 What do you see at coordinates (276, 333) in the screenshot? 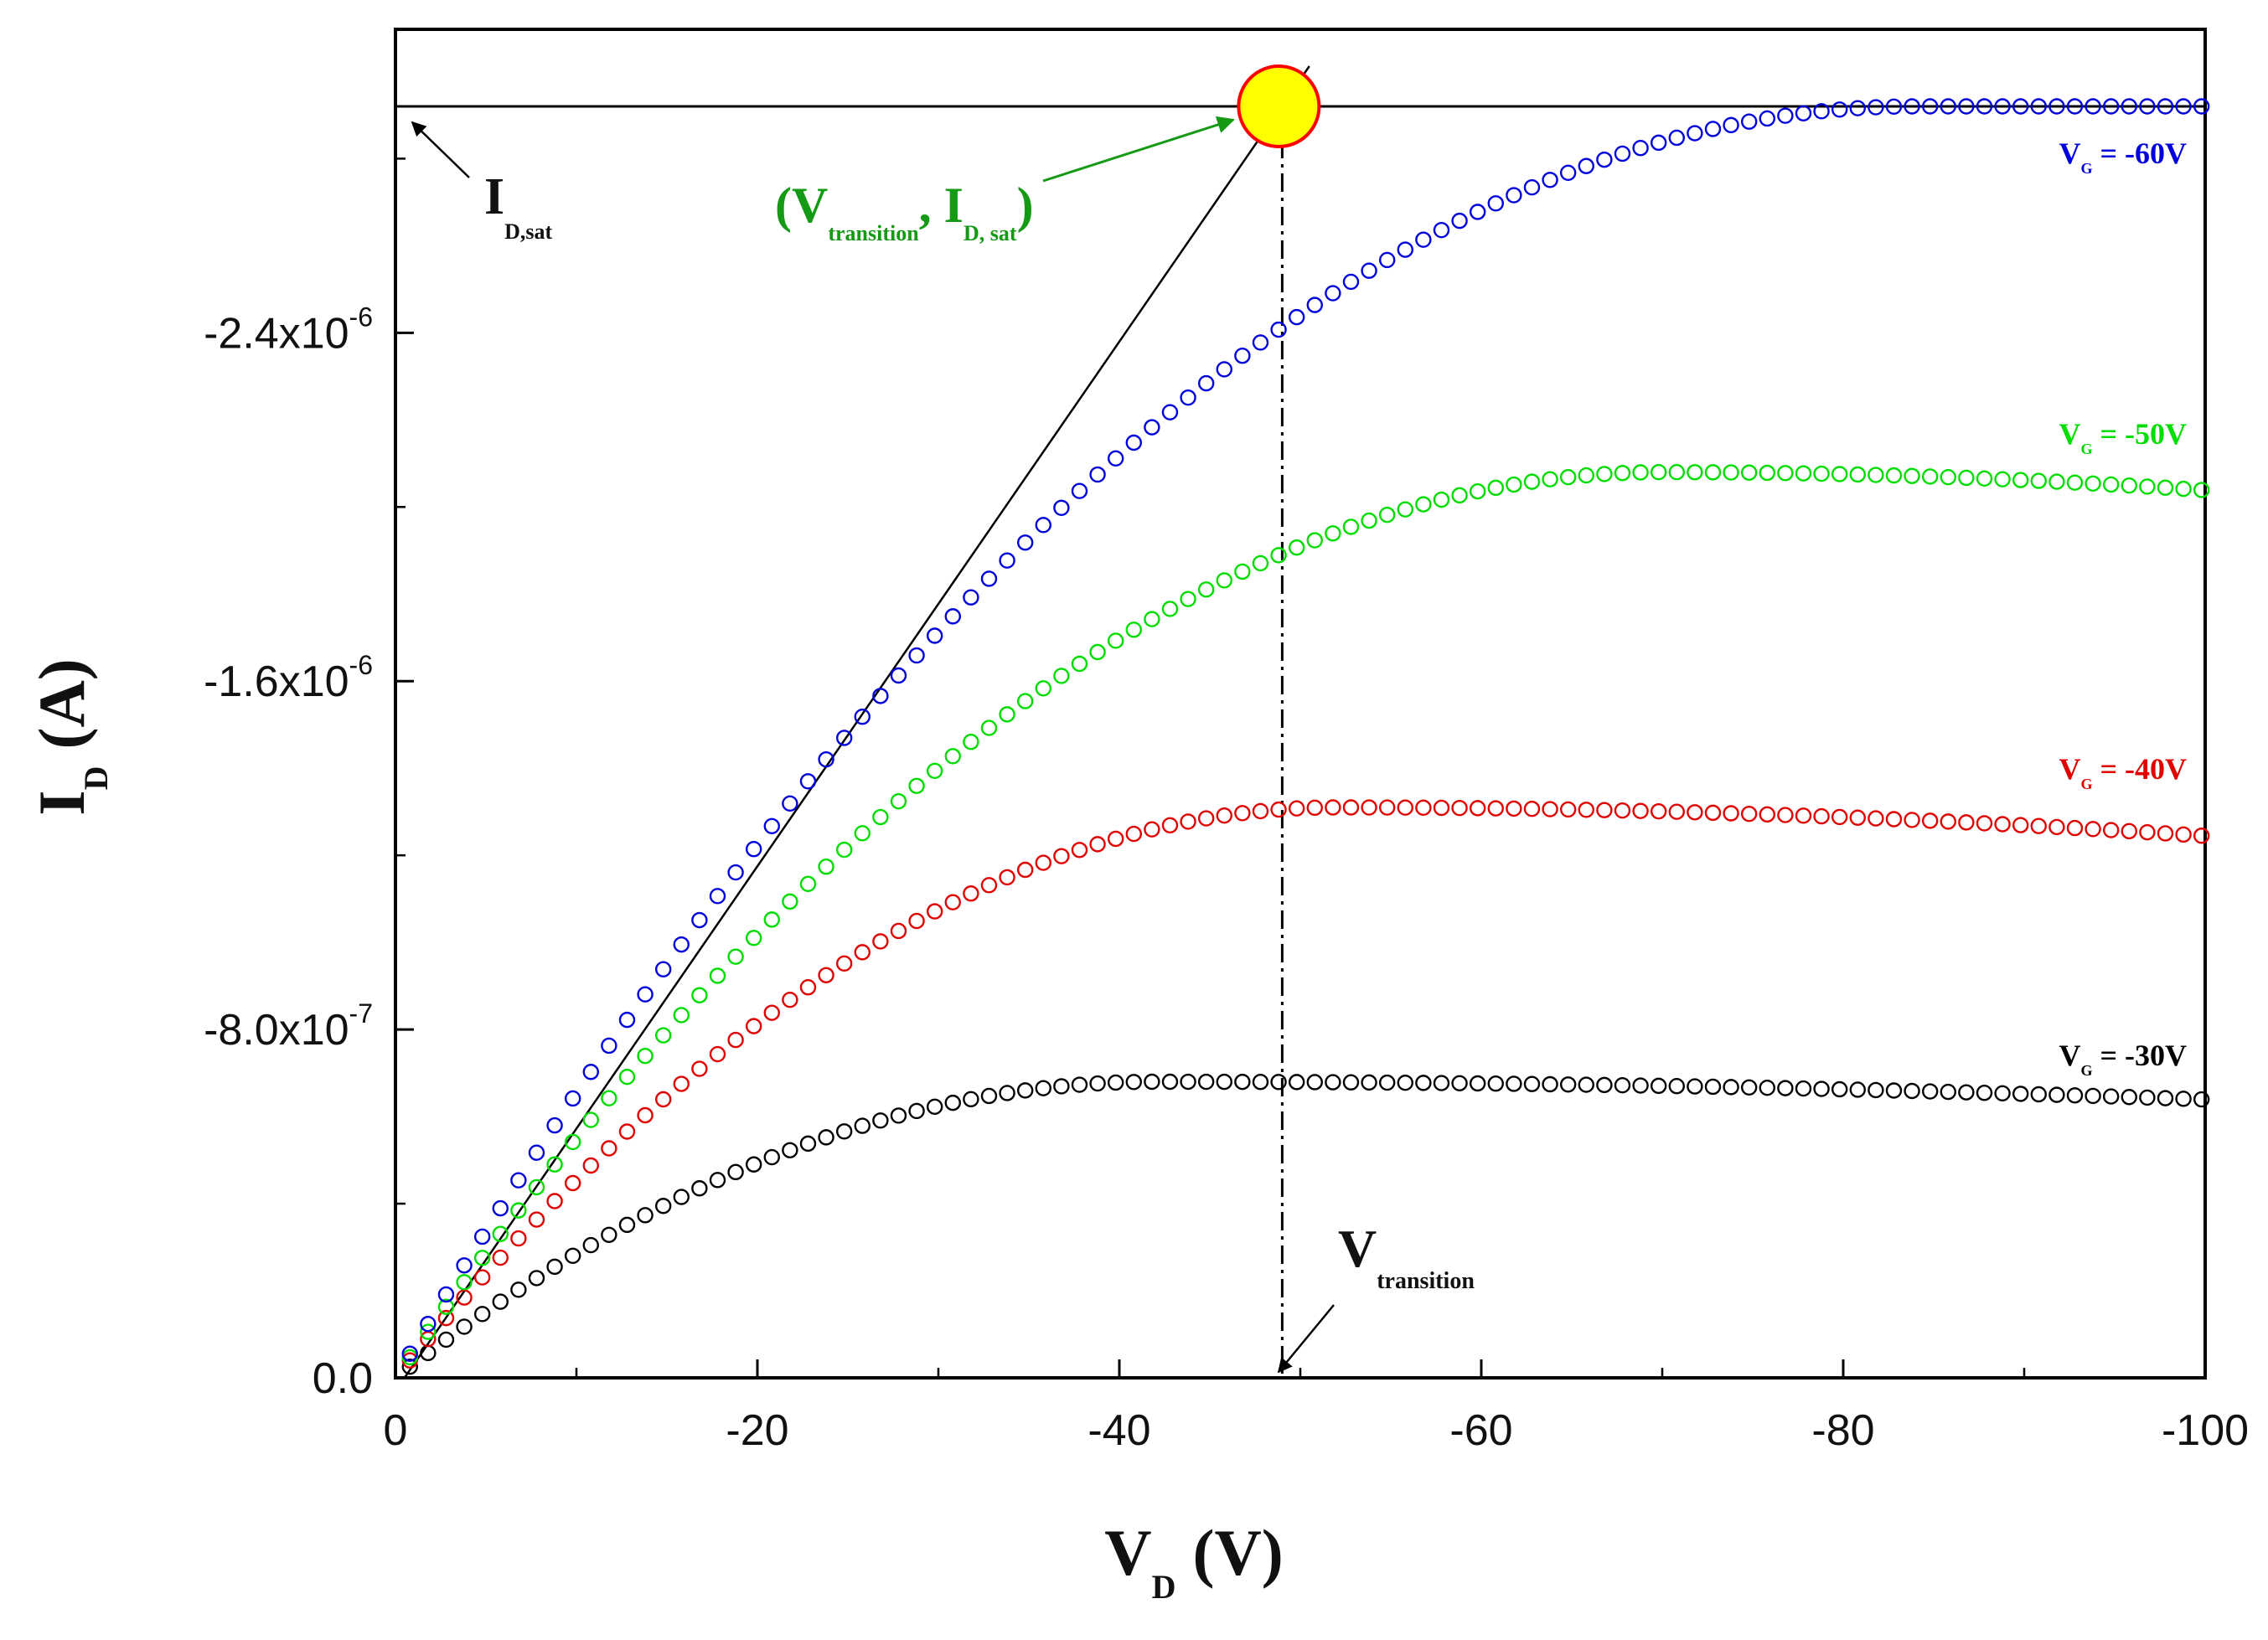
I see `y-tick-mantissa: -2.4x10` at bounding box center [276, 333].